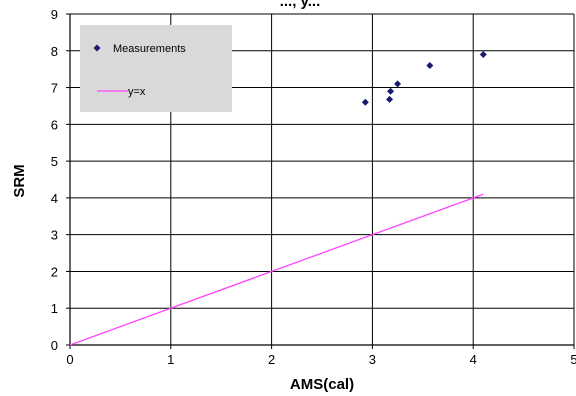 This screenshot has height=396, width=576. What do you see at coordinates (372, 359) in the screenshot?
I see `x-tick-label: 3` at bounding box center [372, 359].